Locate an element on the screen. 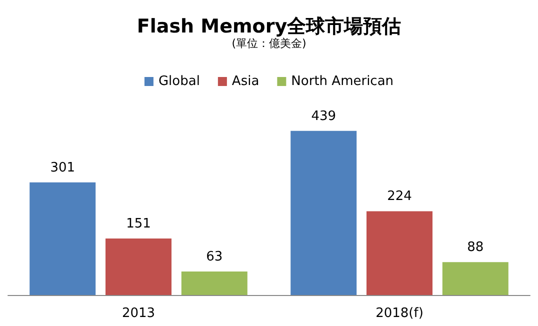  chart-subtitle: (單位：億美金) is located at coordinates (269, 43).